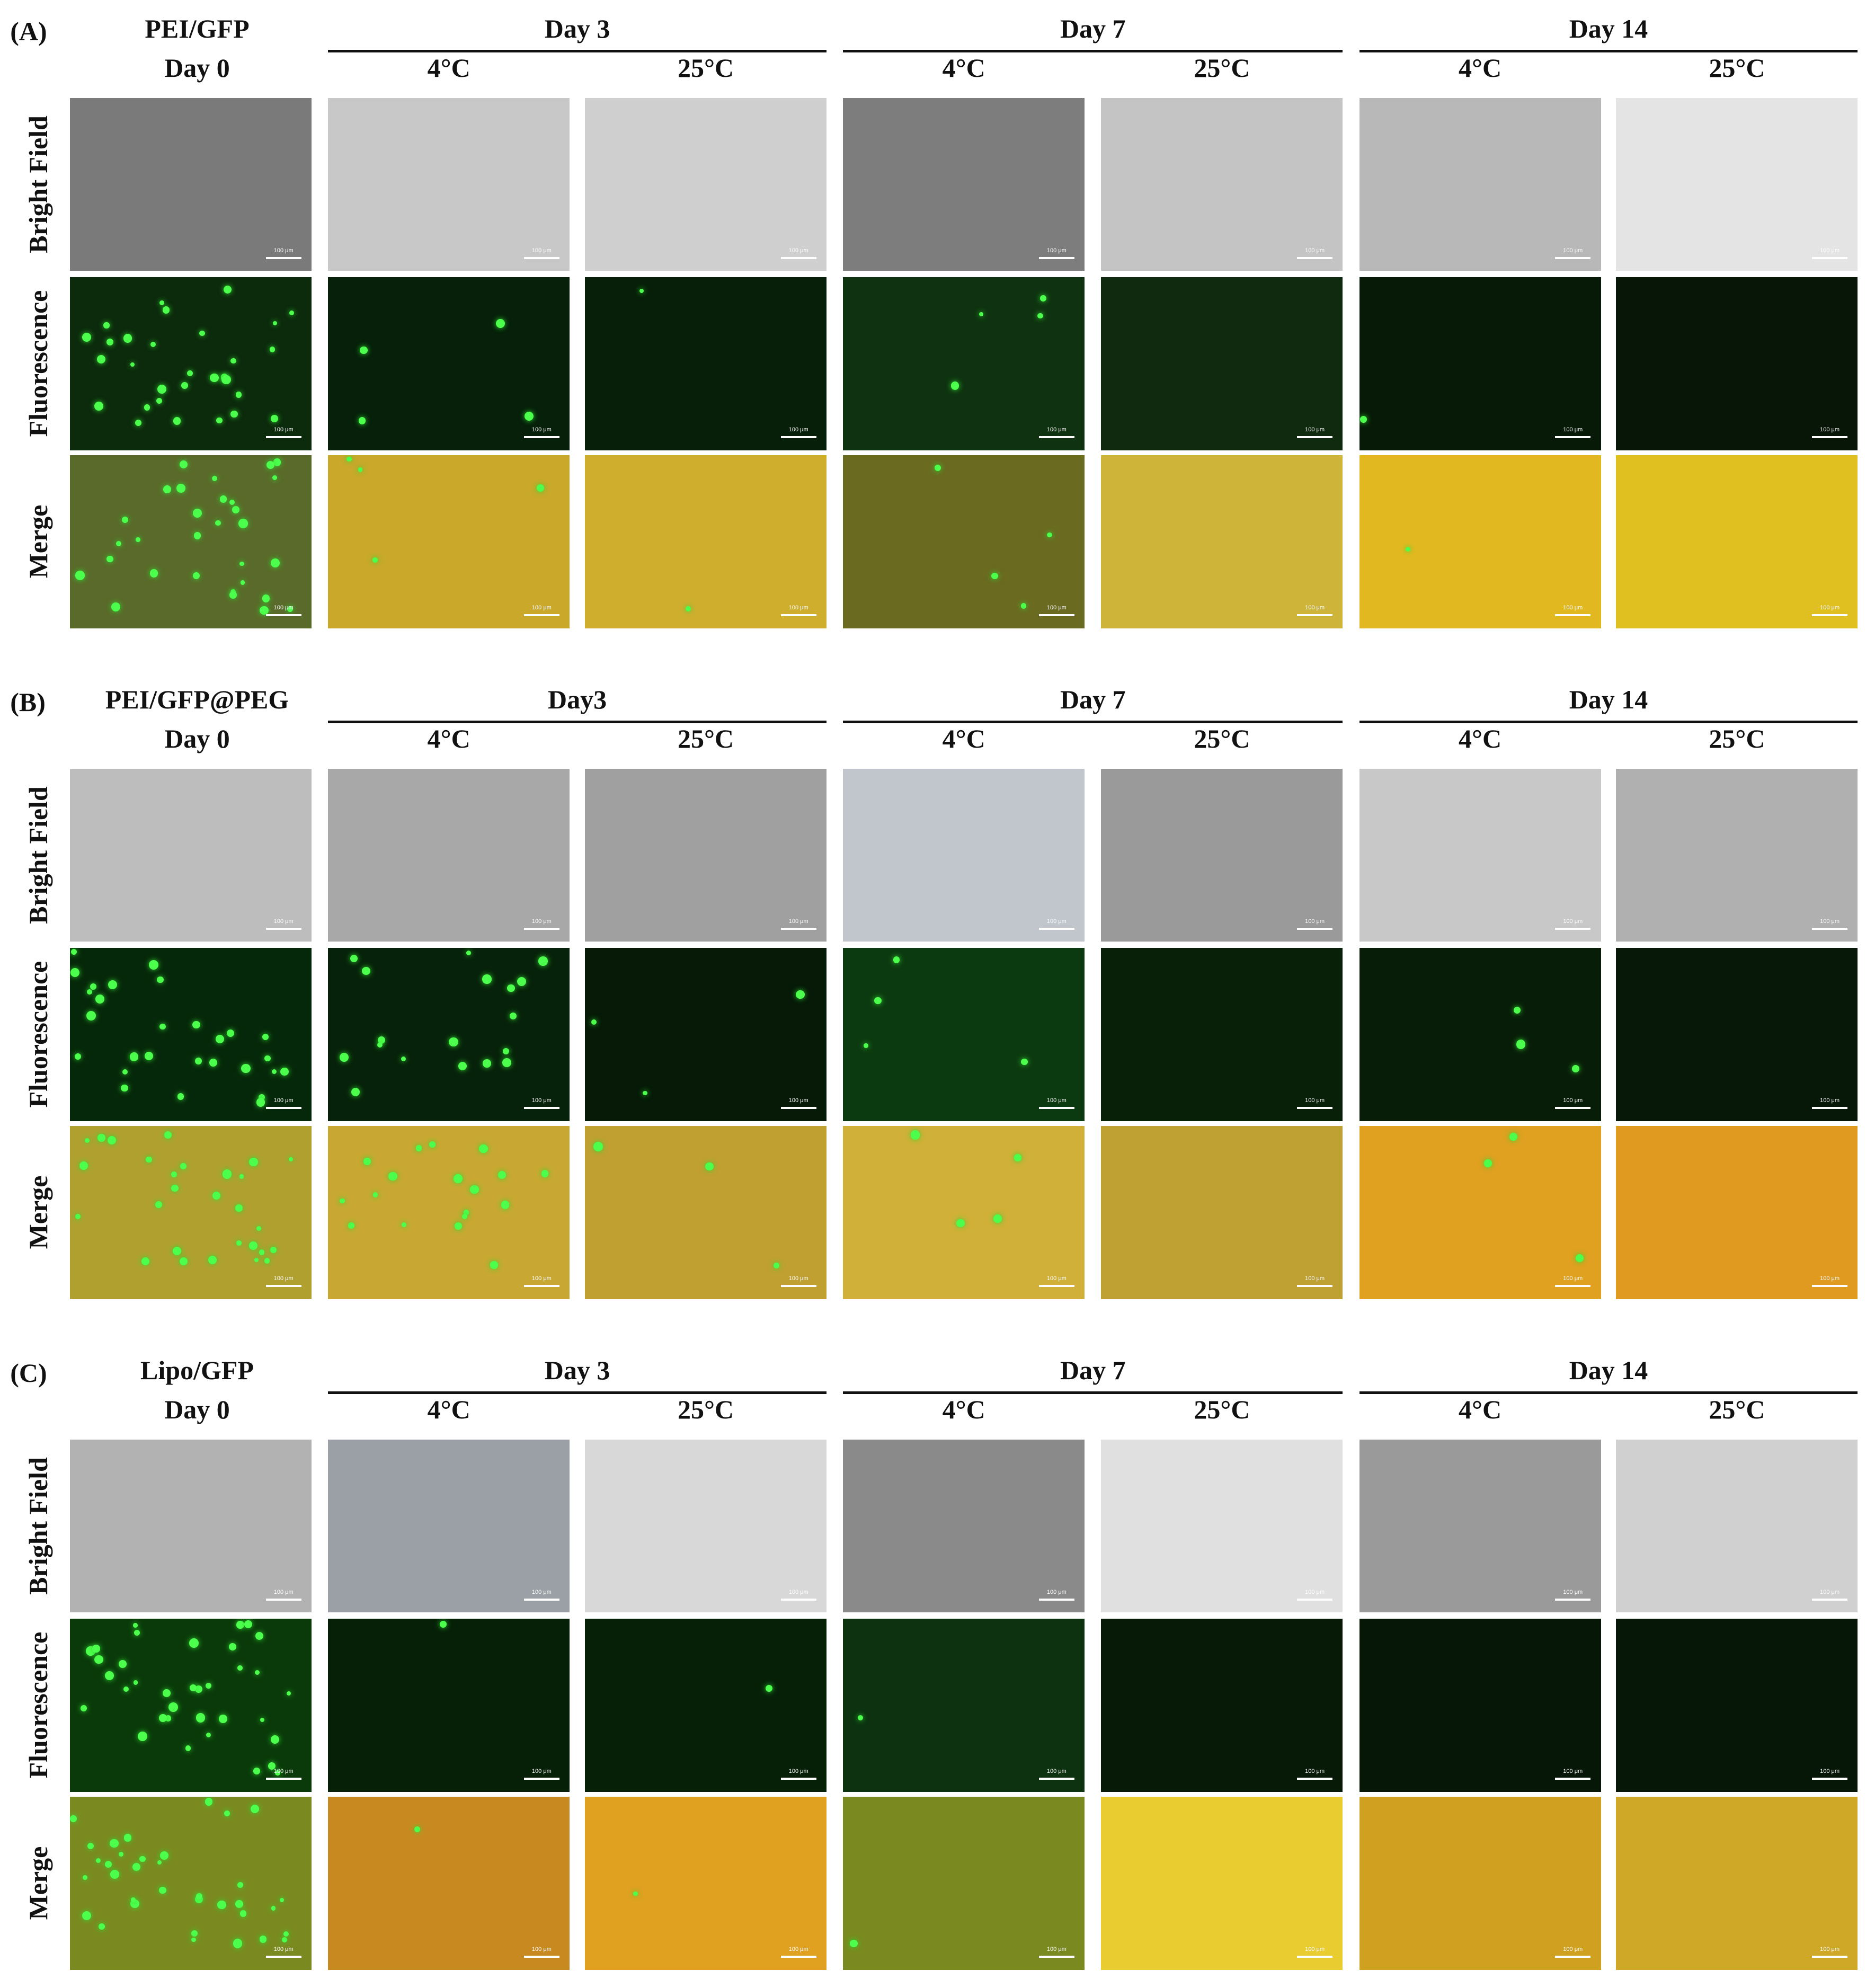 This screenshot has height=1988, width=1875. Describe the element at coordinates (577, 699) in the screenshot. I see `day-label: Day3` at that location.